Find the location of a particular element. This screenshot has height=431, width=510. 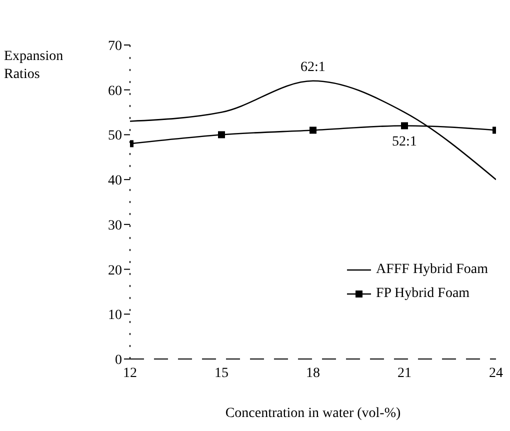

y-tick-label: 10 is located at coordinates (115, 316).